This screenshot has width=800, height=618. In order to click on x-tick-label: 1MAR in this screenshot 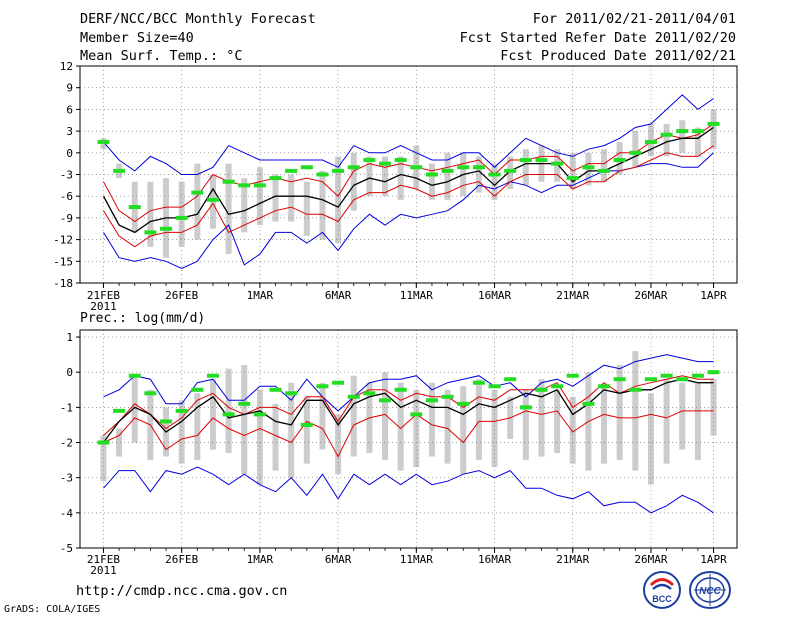, I will do `click(260, 295)`.